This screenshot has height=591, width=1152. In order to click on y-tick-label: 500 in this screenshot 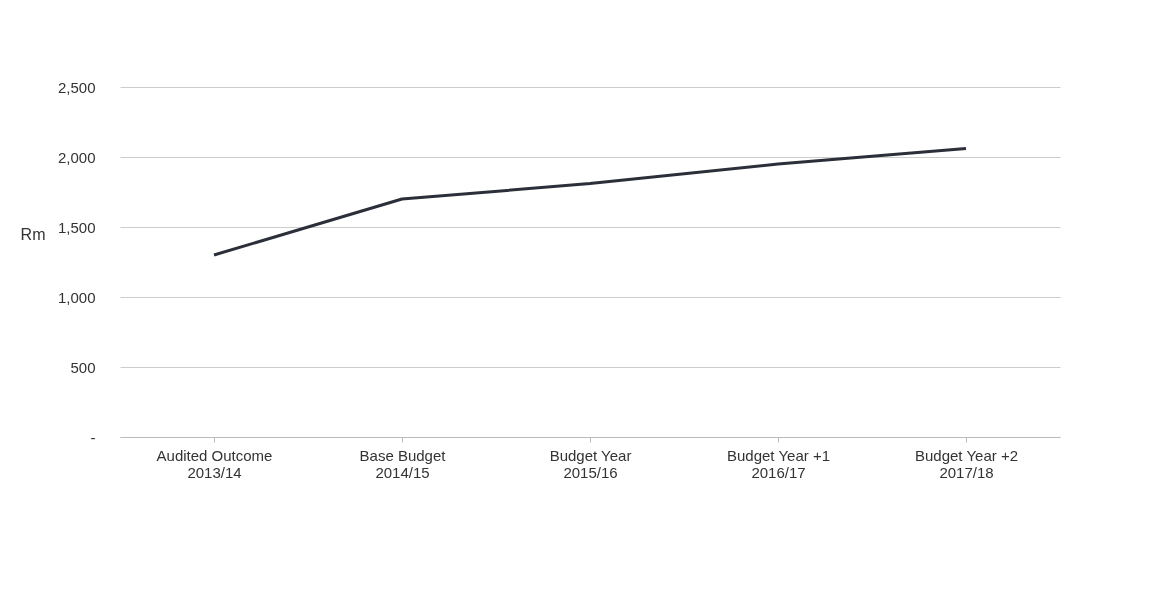, I will do `click(83, 367)`.